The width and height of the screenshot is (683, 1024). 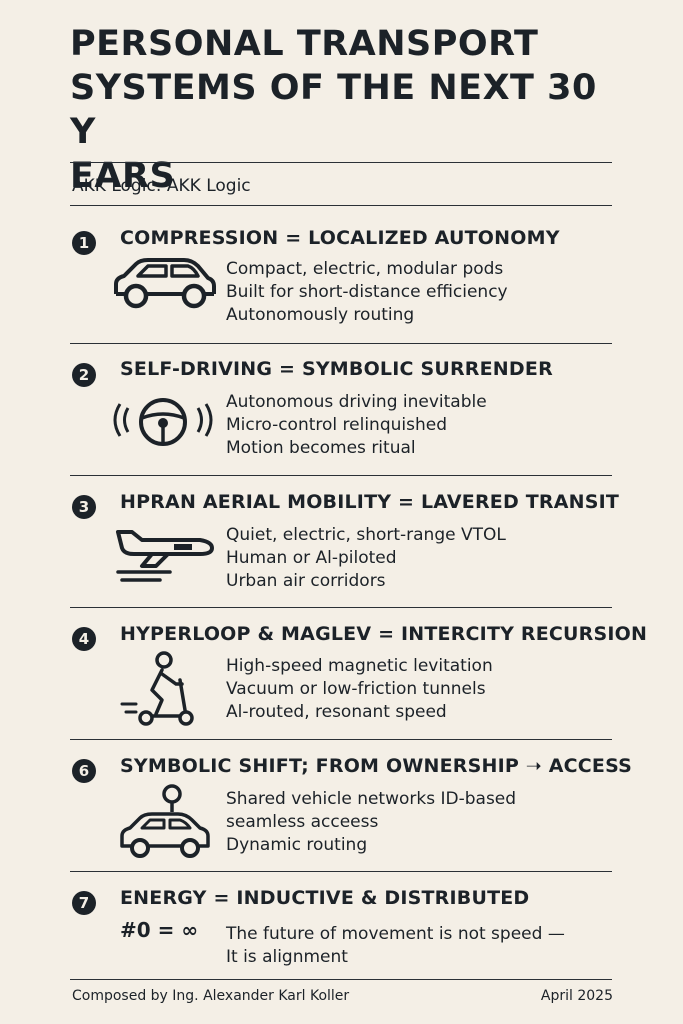 I want to click on list-item: Autonomously routing, so click(x=320, y=315).